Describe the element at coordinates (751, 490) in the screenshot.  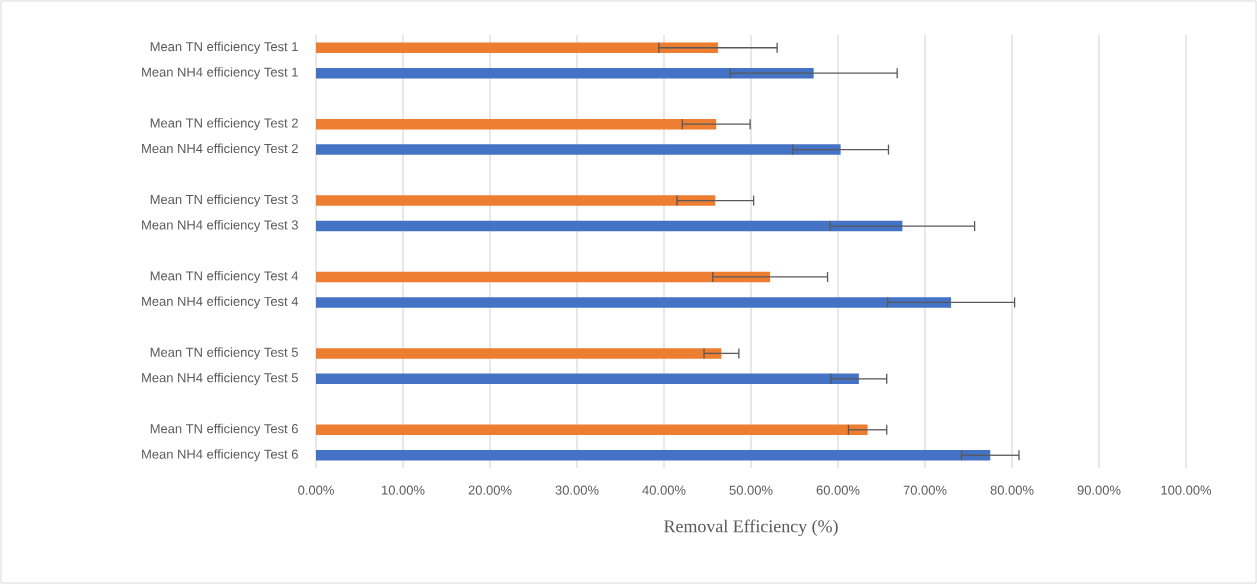
I see `x-tick-label: 50.00%` at that location.